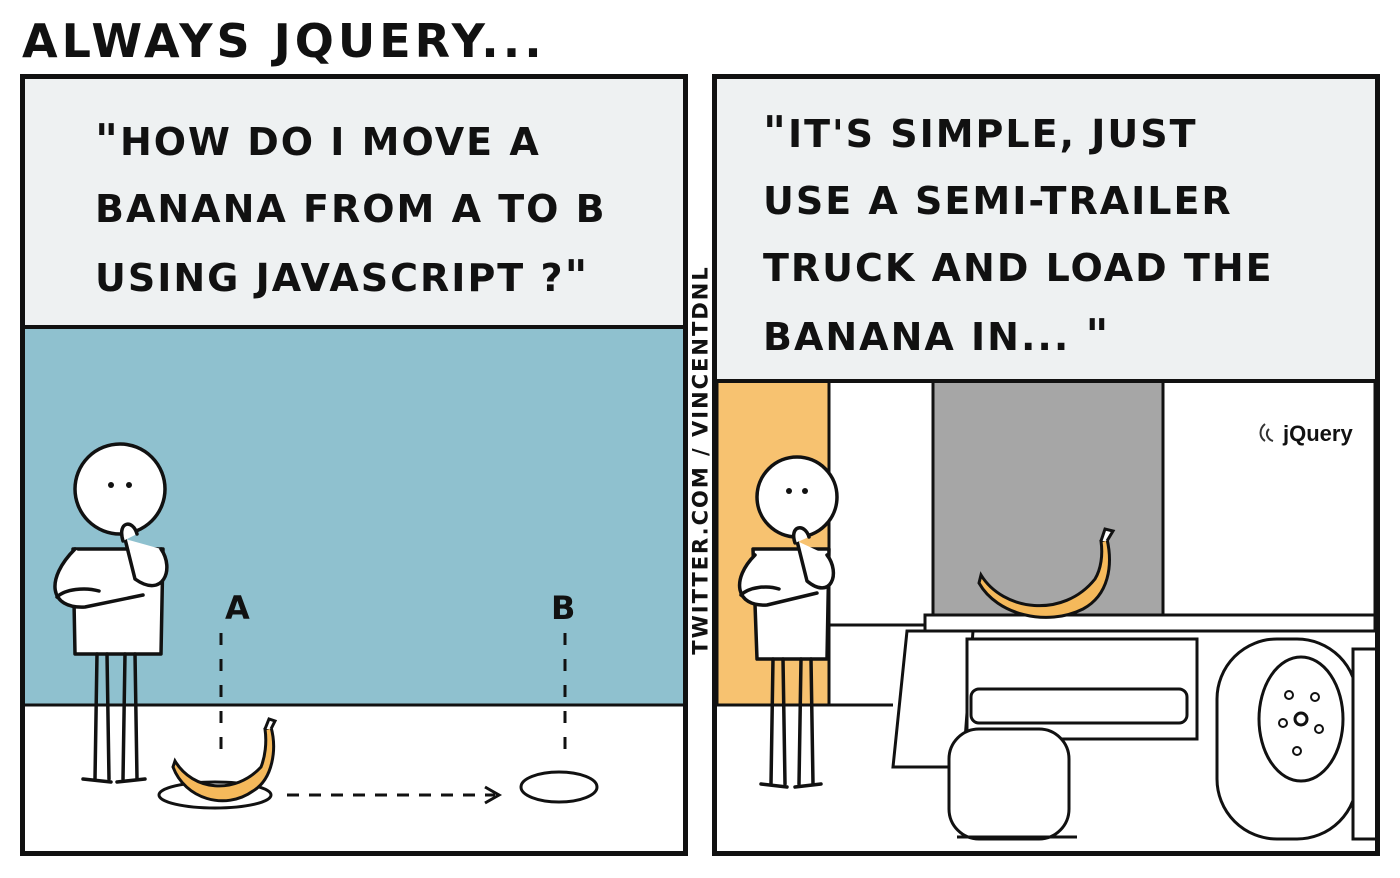 This screenshot has width=1400, height=878. I want to click on eye-right-icon-right, so click(805, 491).